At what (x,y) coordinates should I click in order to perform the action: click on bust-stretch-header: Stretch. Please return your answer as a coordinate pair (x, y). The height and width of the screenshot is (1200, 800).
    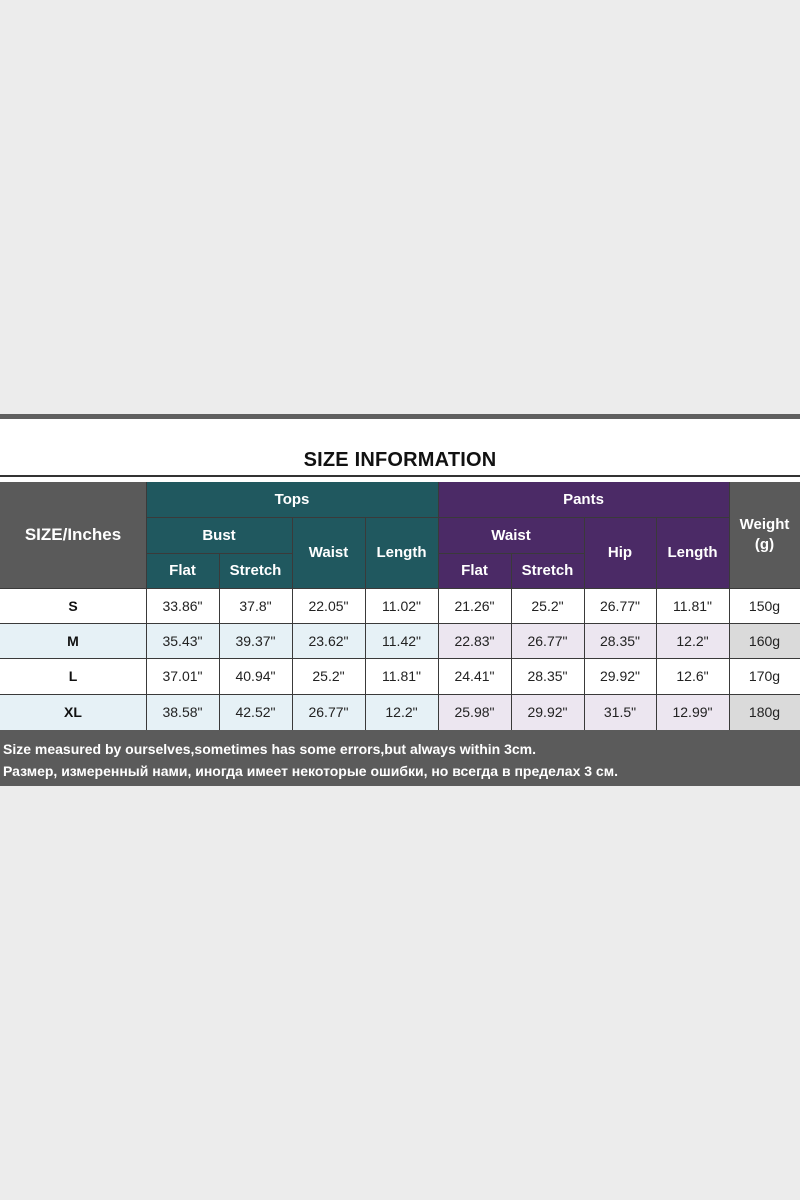
    Looking at the image, I should click on (255, 570).